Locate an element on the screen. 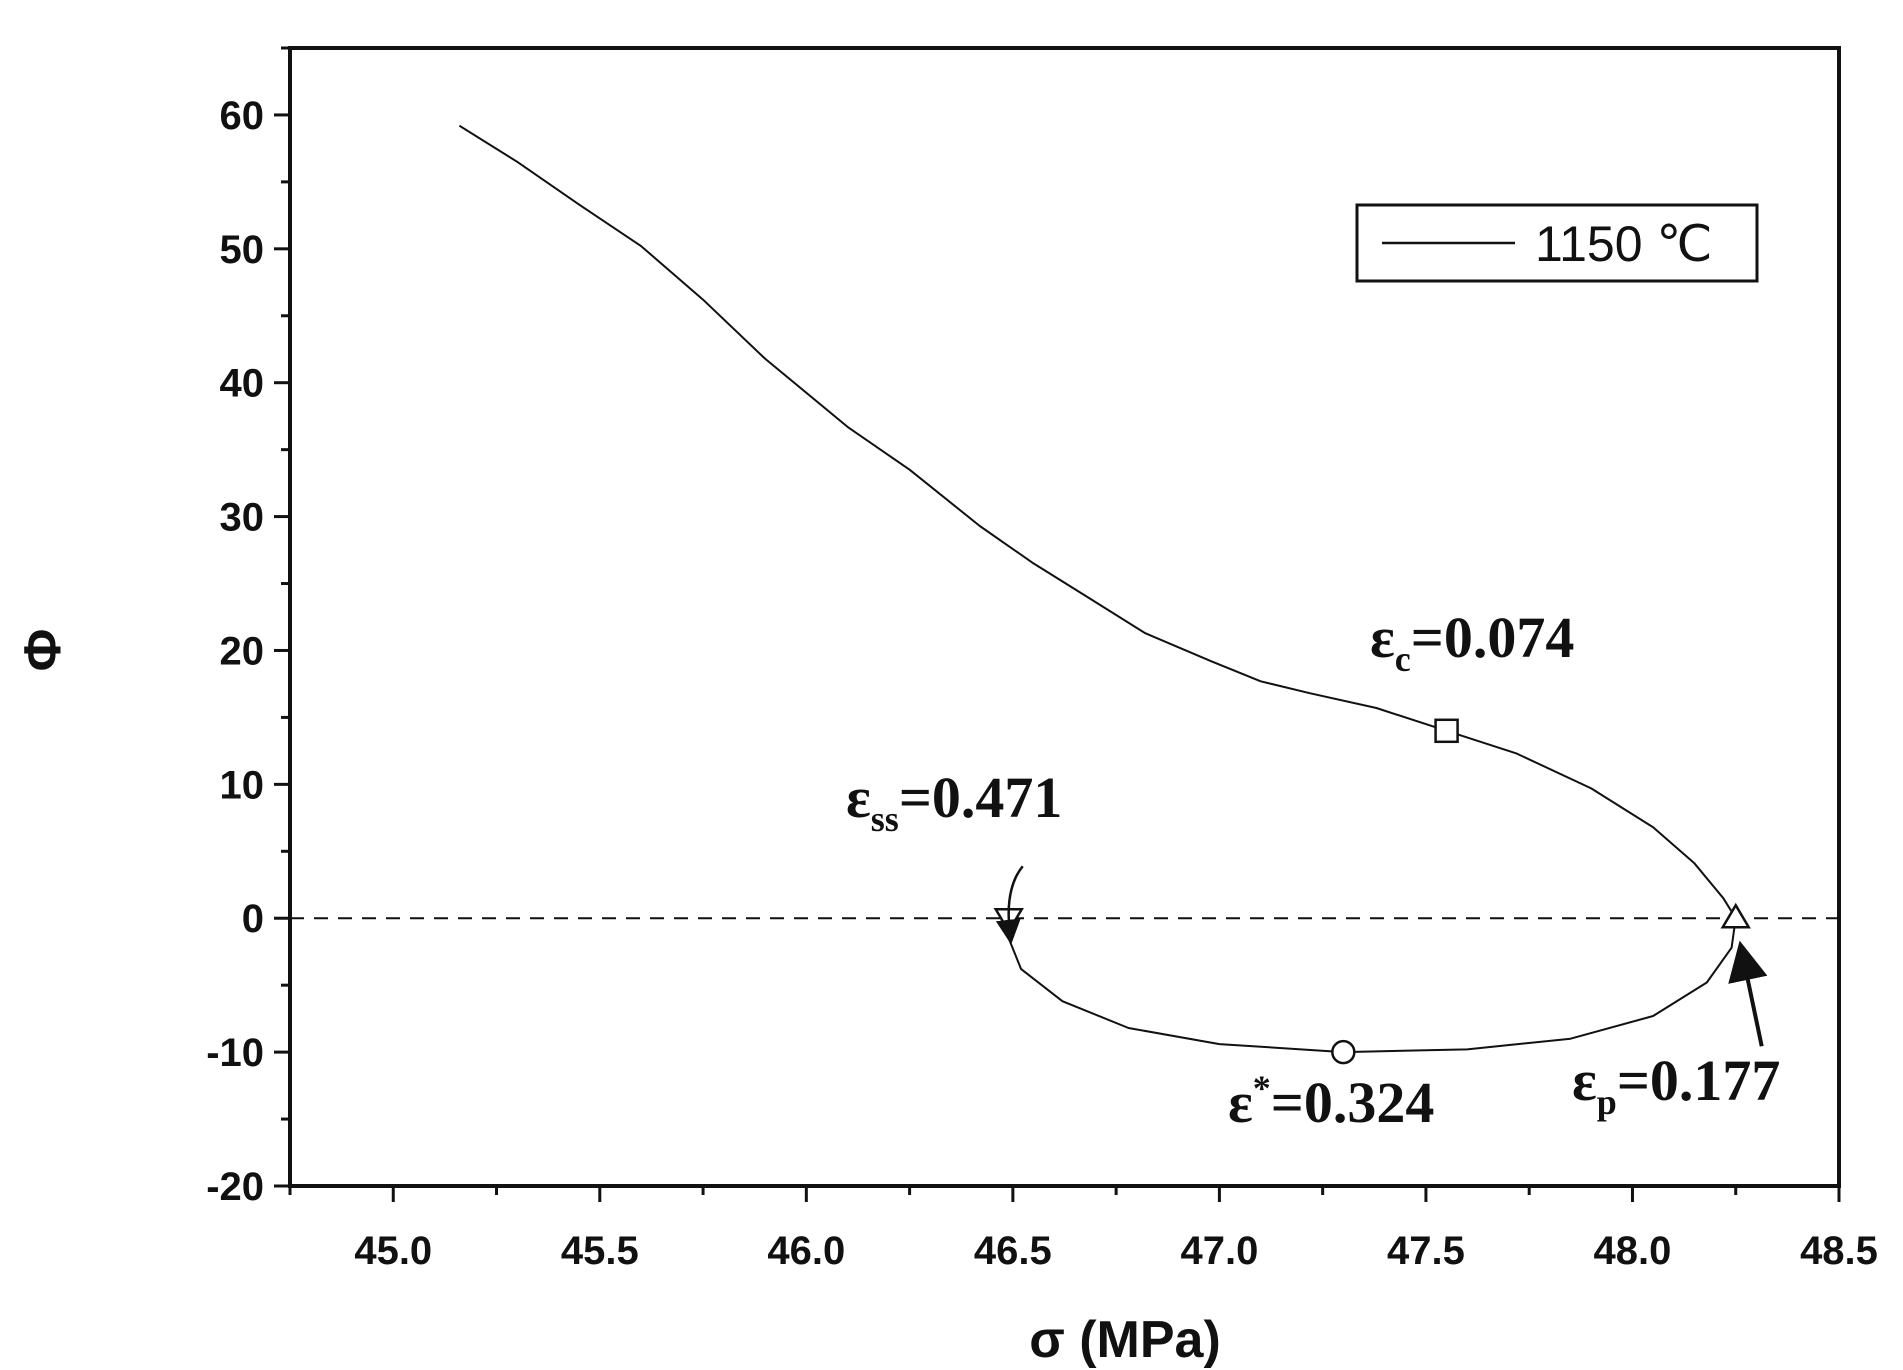 This screenshot has width=1903, height=1370. epsilon-p-arrow is located at coordinates (1748, 993).